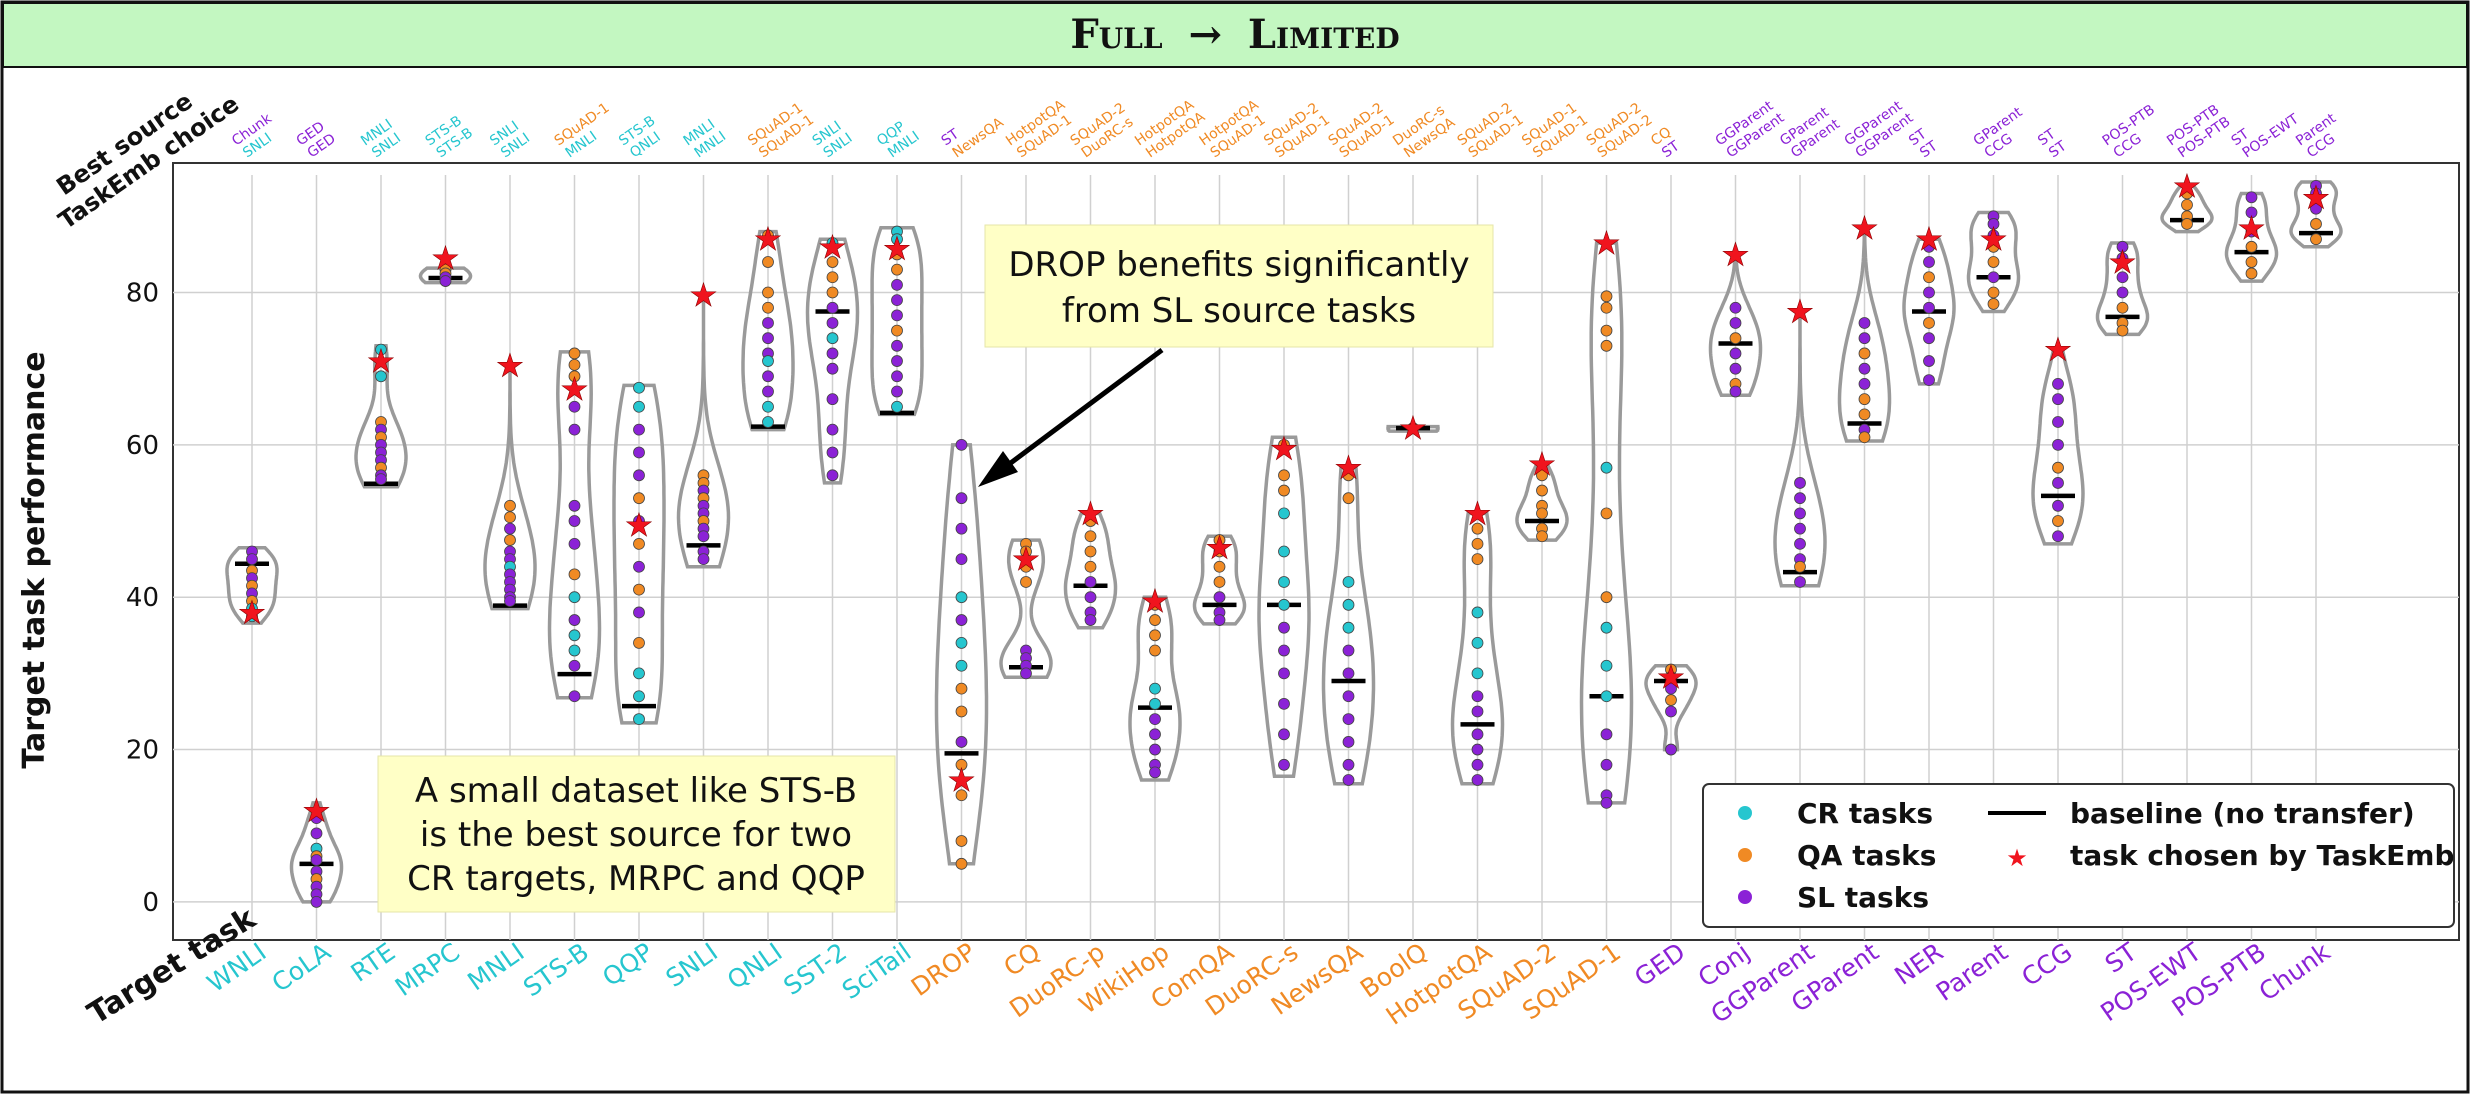  I want to click on violin-pos-ewt, so click(2187, 209).